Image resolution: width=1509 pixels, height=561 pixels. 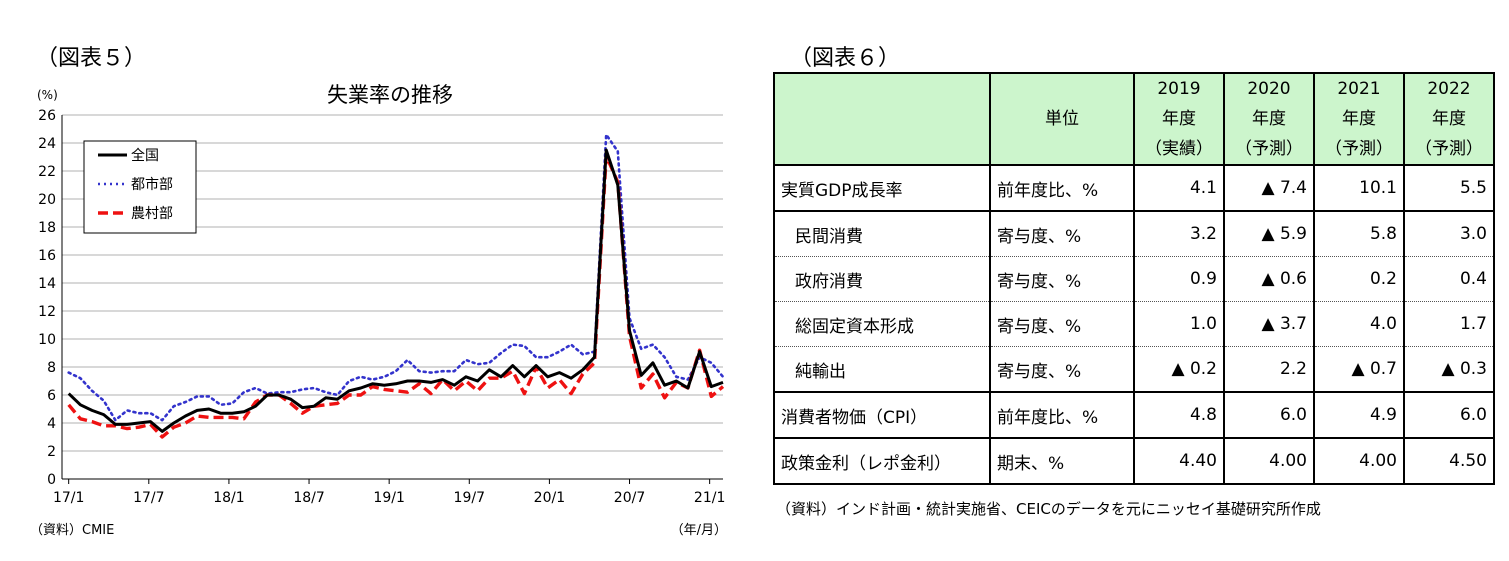 What do you see at coordinates (47, 312) in the screenshot?
I see `y-tick-label: 12` at bounding box center [47, 312].